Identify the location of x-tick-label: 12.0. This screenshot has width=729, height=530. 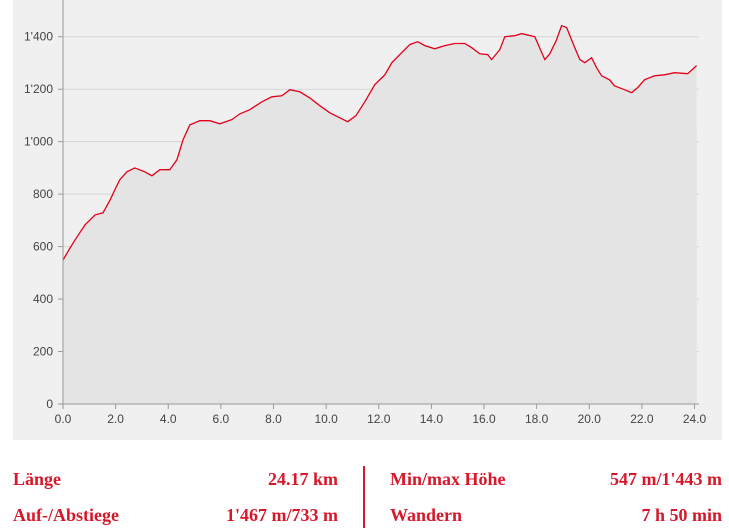
(379, 419).